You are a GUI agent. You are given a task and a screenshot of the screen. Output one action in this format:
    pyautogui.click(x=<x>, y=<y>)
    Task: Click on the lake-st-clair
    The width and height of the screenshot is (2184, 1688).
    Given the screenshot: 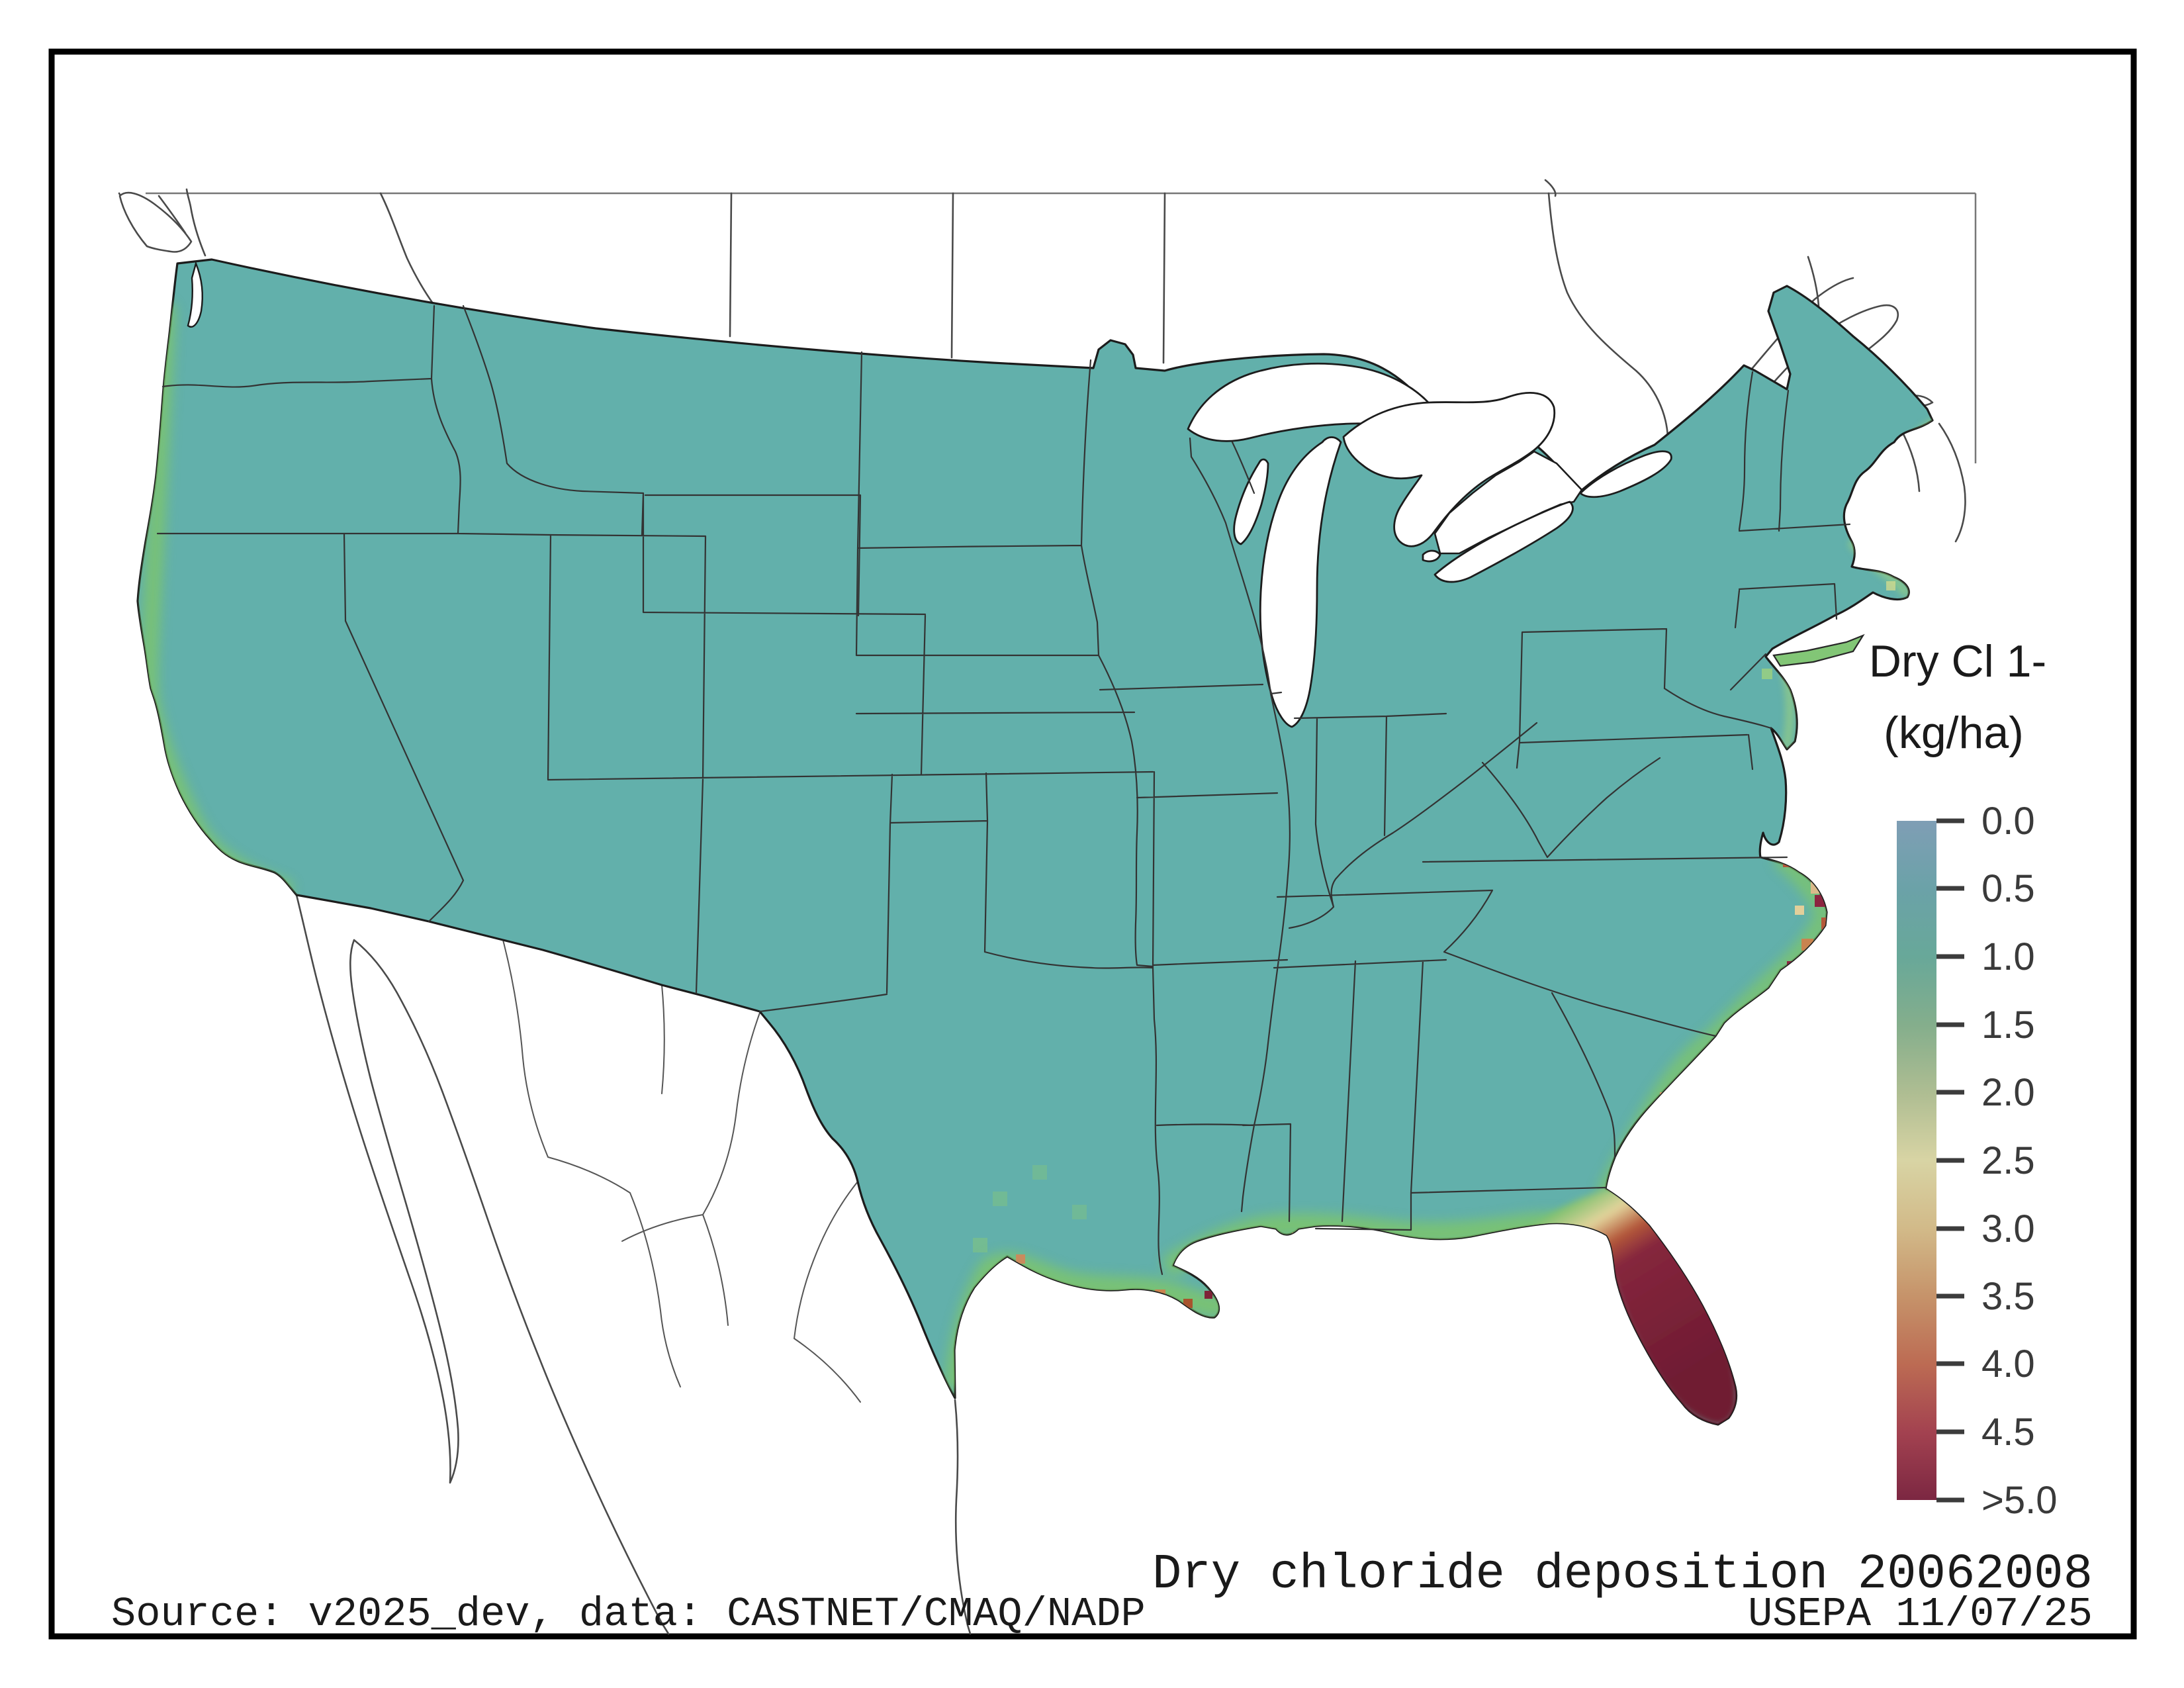 What is the action you would take?
    pyautogui.click(x=1431, y=556)
    